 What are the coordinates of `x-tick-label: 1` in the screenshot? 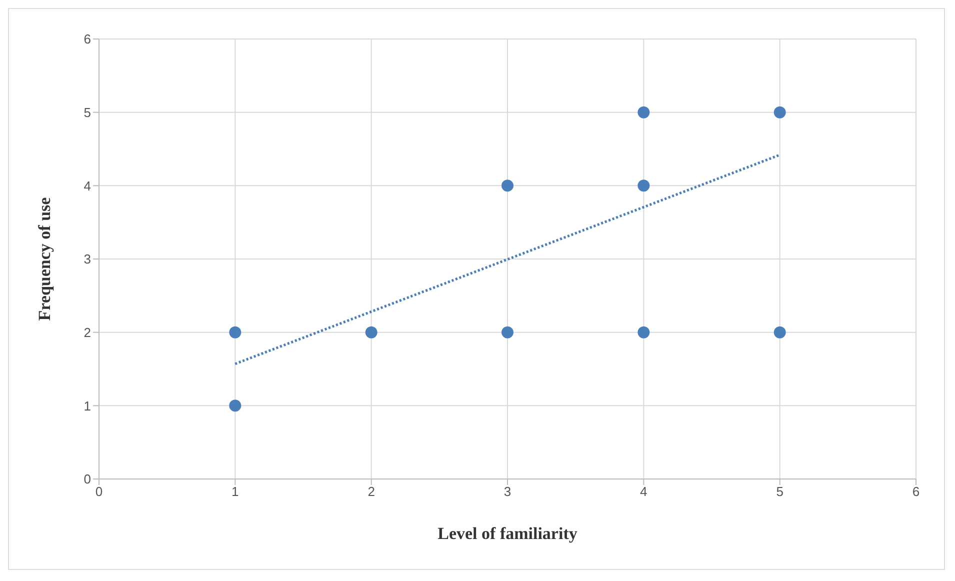 It's located at (235, 492).